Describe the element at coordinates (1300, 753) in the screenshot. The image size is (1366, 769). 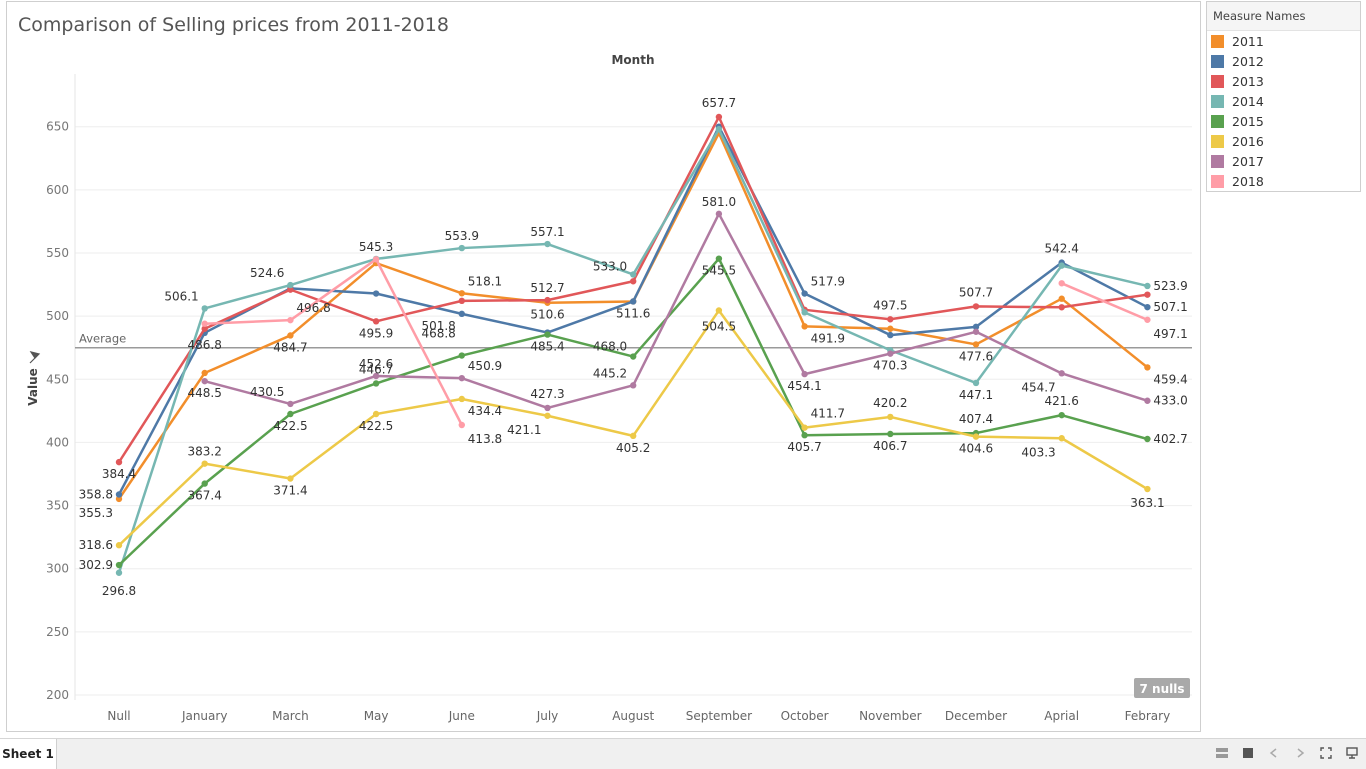
I see `last-page-icon` at that location.